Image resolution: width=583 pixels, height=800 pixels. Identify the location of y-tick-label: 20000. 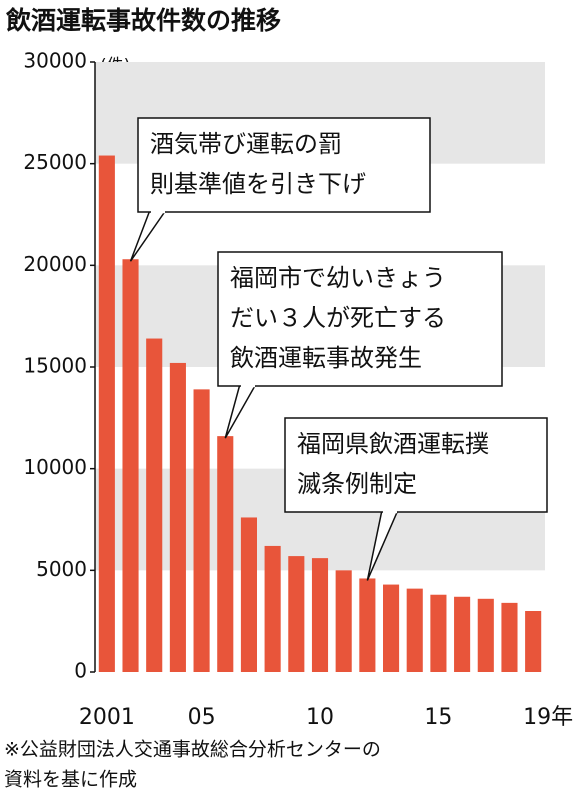
(55, 264).